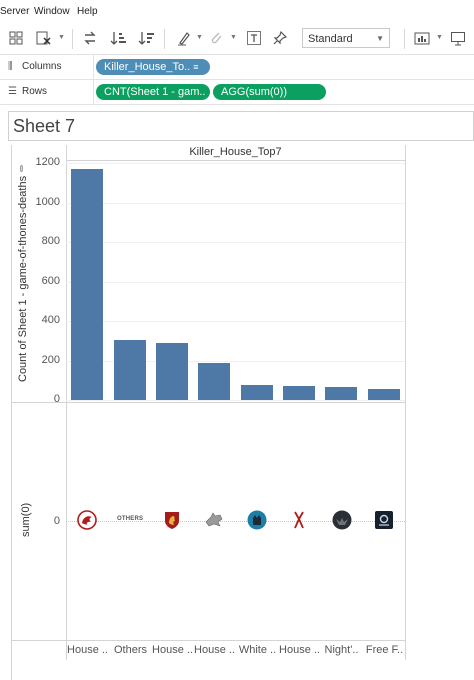 Image resolution: width=474 pixels, height=680 pixels. What do you see at coordinates (241, 126) in the screenshot?
I see `sheet-title: Sheet 7` at bounding box center [241, 126].